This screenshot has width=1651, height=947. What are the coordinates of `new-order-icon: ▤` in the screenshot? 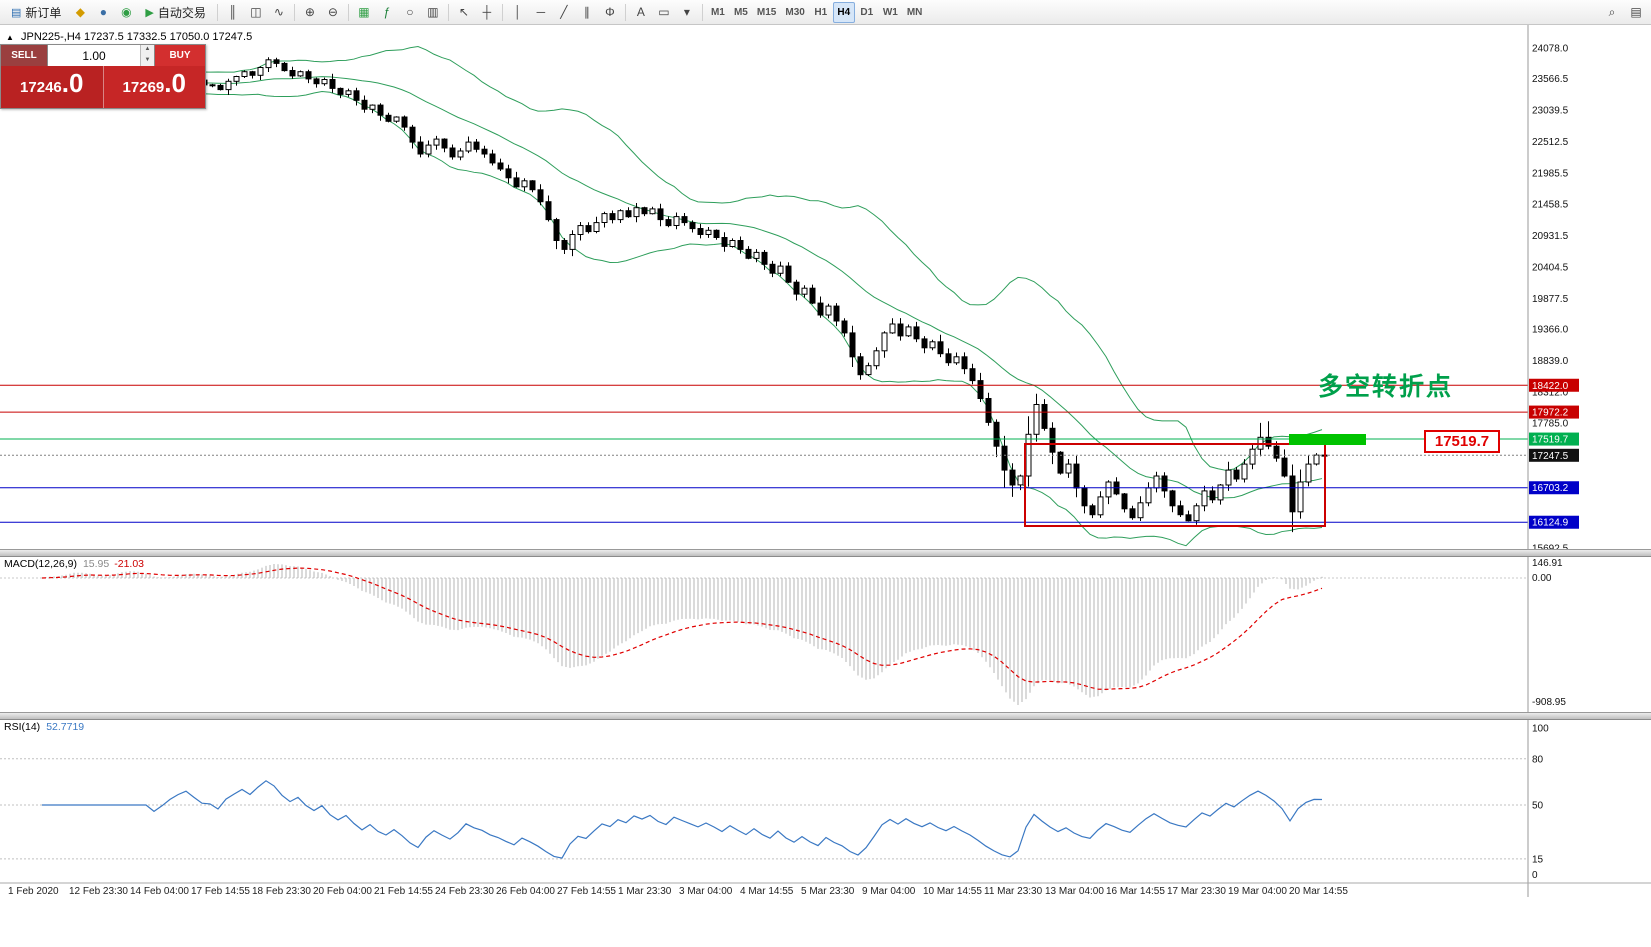 It's located at (16, 12).